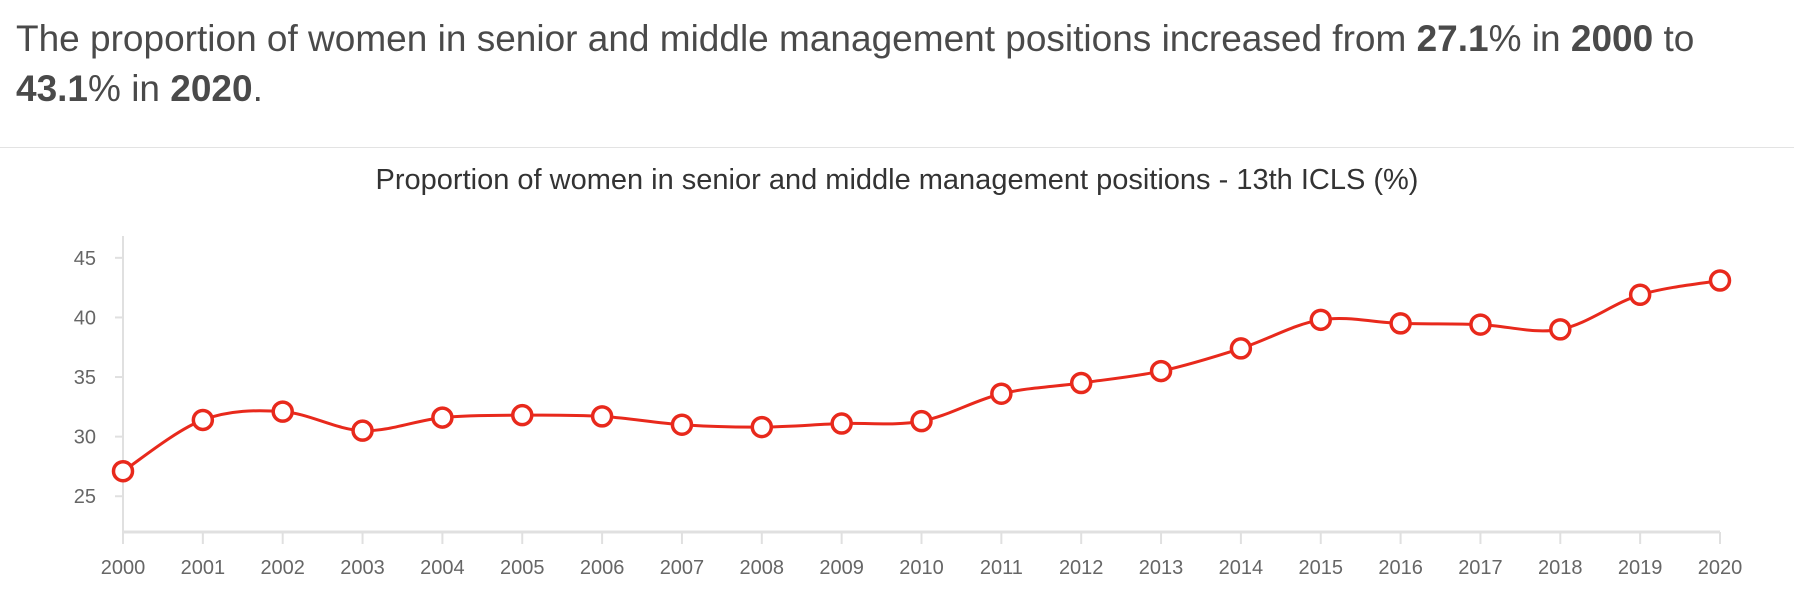 Image resolution: width=1794 pixels, height=606 pixels. I want to click on x-tick-label: 2009, so click(841, 568).